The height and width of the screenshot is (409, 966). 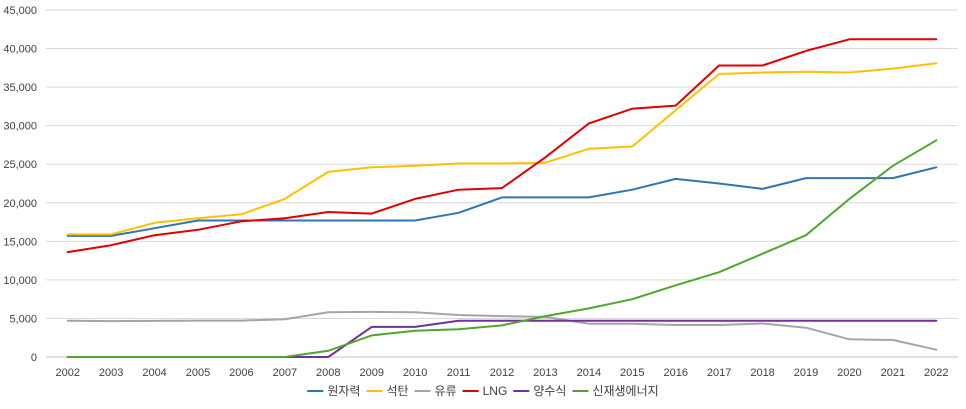 I want to click on x-tick-label: 2003, so click(x=111, y=373).